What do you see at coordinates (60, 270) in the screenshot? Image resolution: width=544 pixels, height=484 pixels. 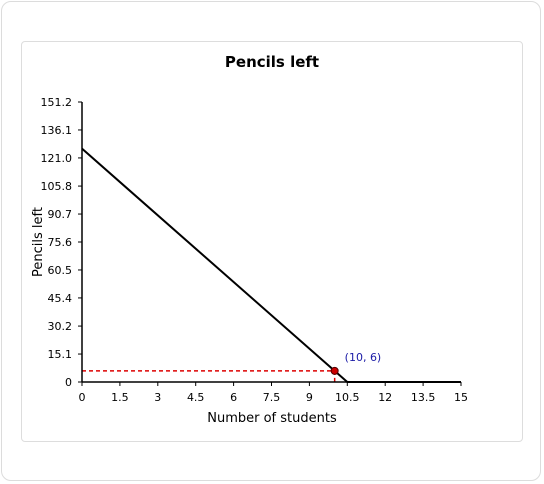 I see `y-tick-label: 60.5` at bounding box center [60, 270].